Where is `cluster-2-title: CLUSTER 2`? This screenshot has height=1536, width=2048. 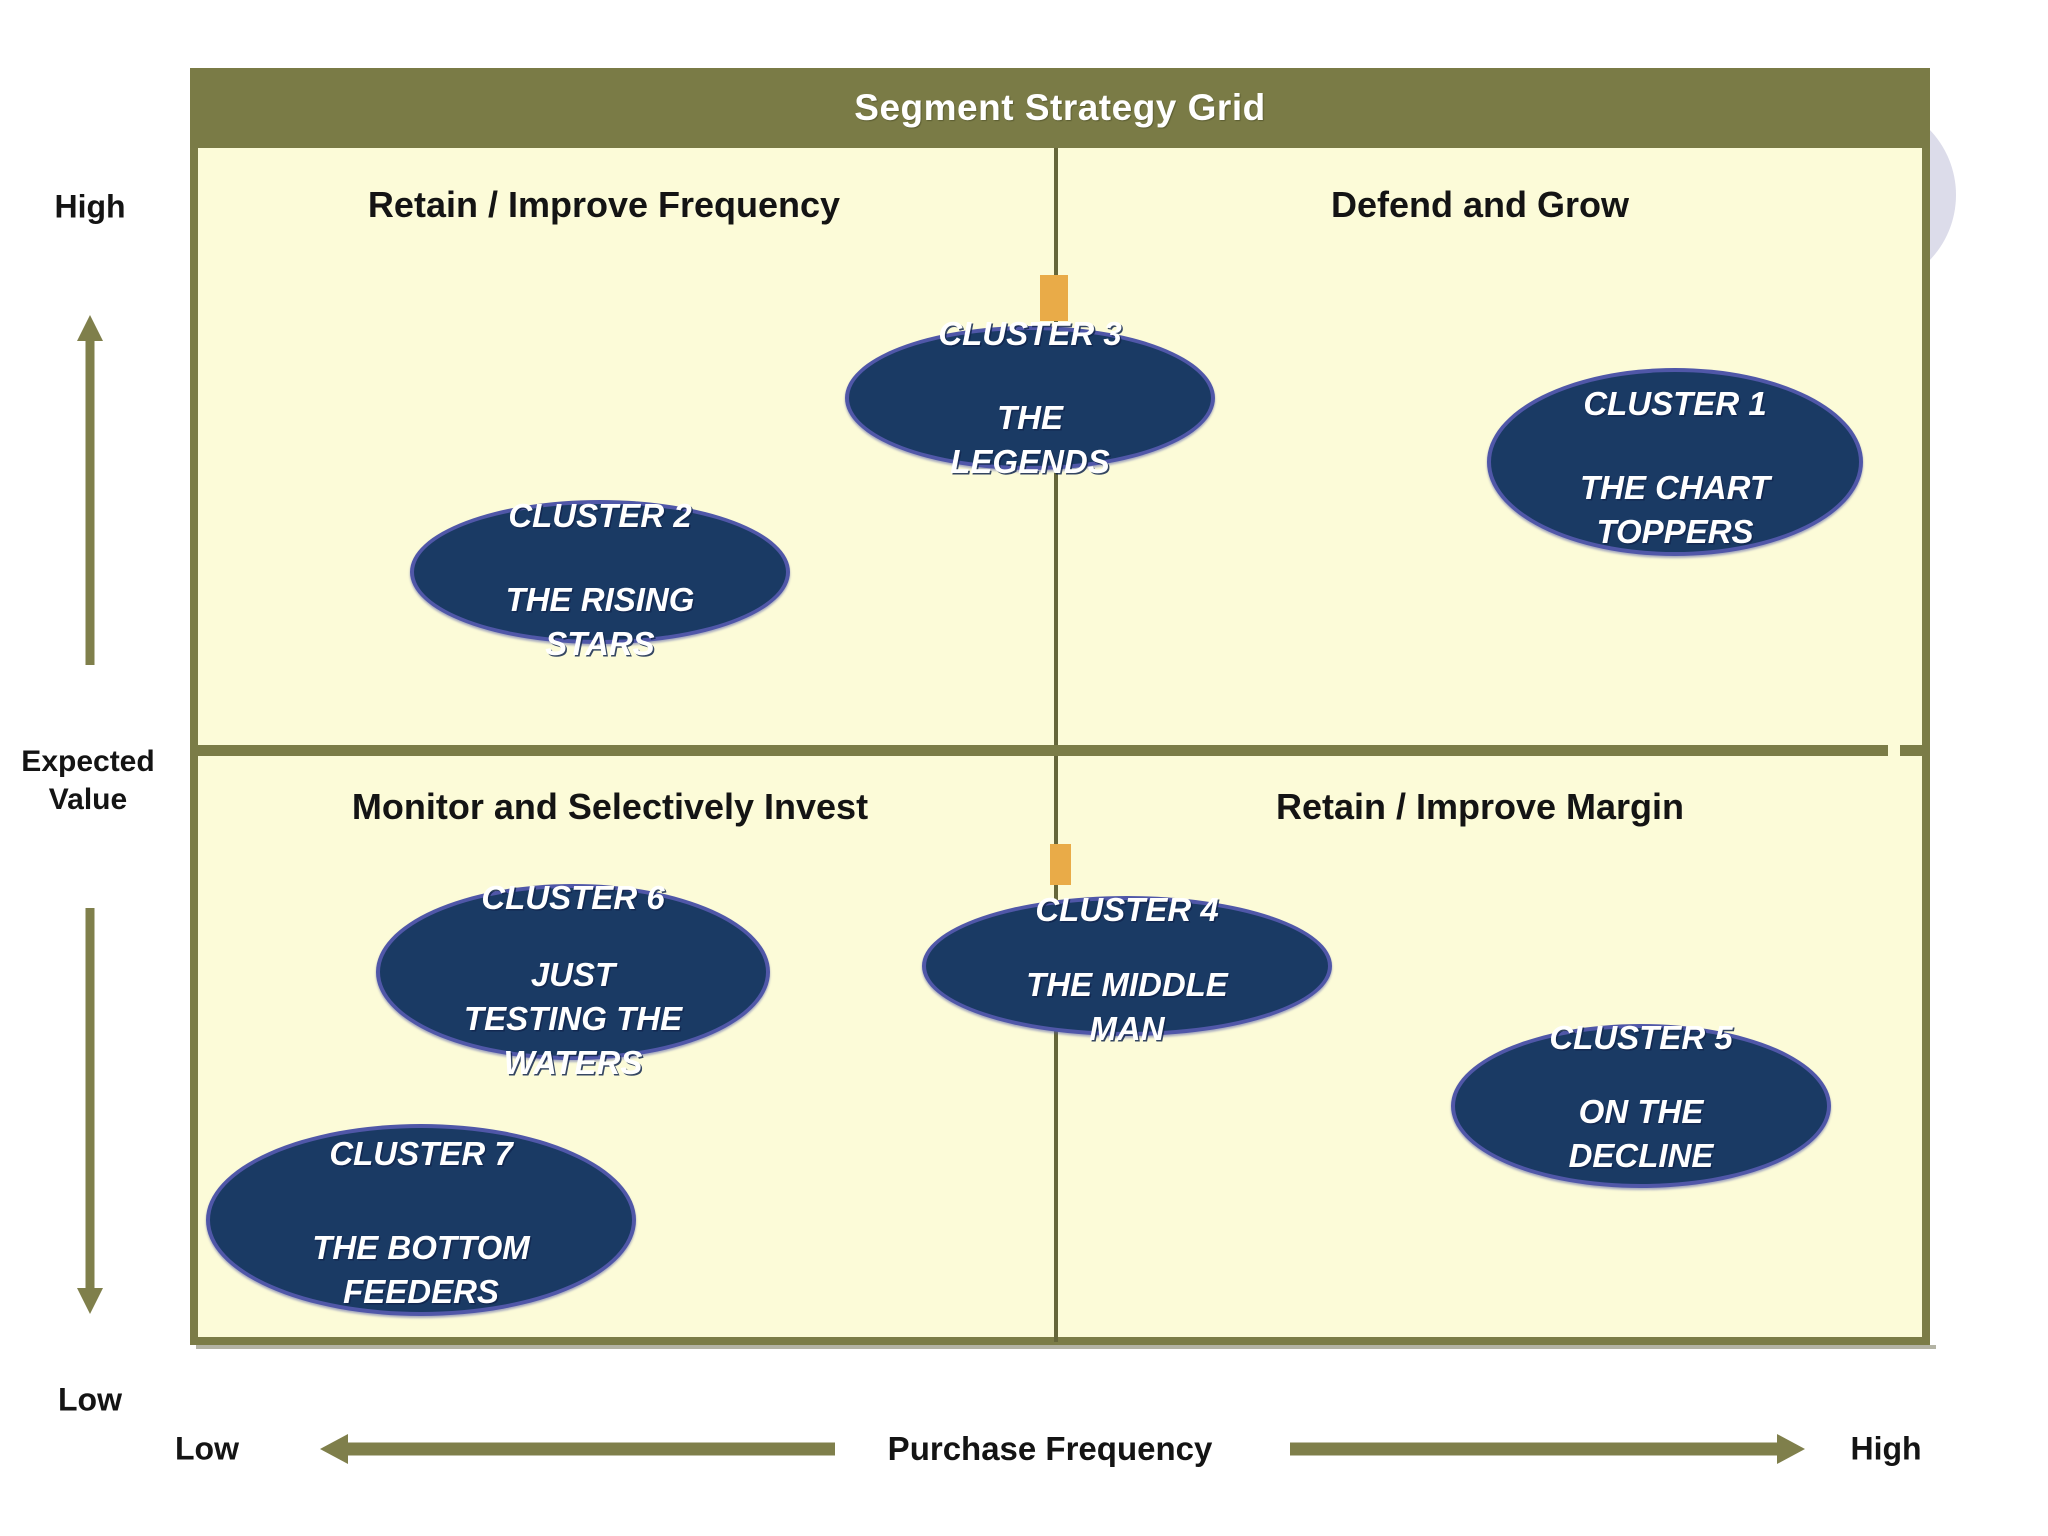 cluster-2-title: CLUSTER 2 is located at coordinates (600, 515).